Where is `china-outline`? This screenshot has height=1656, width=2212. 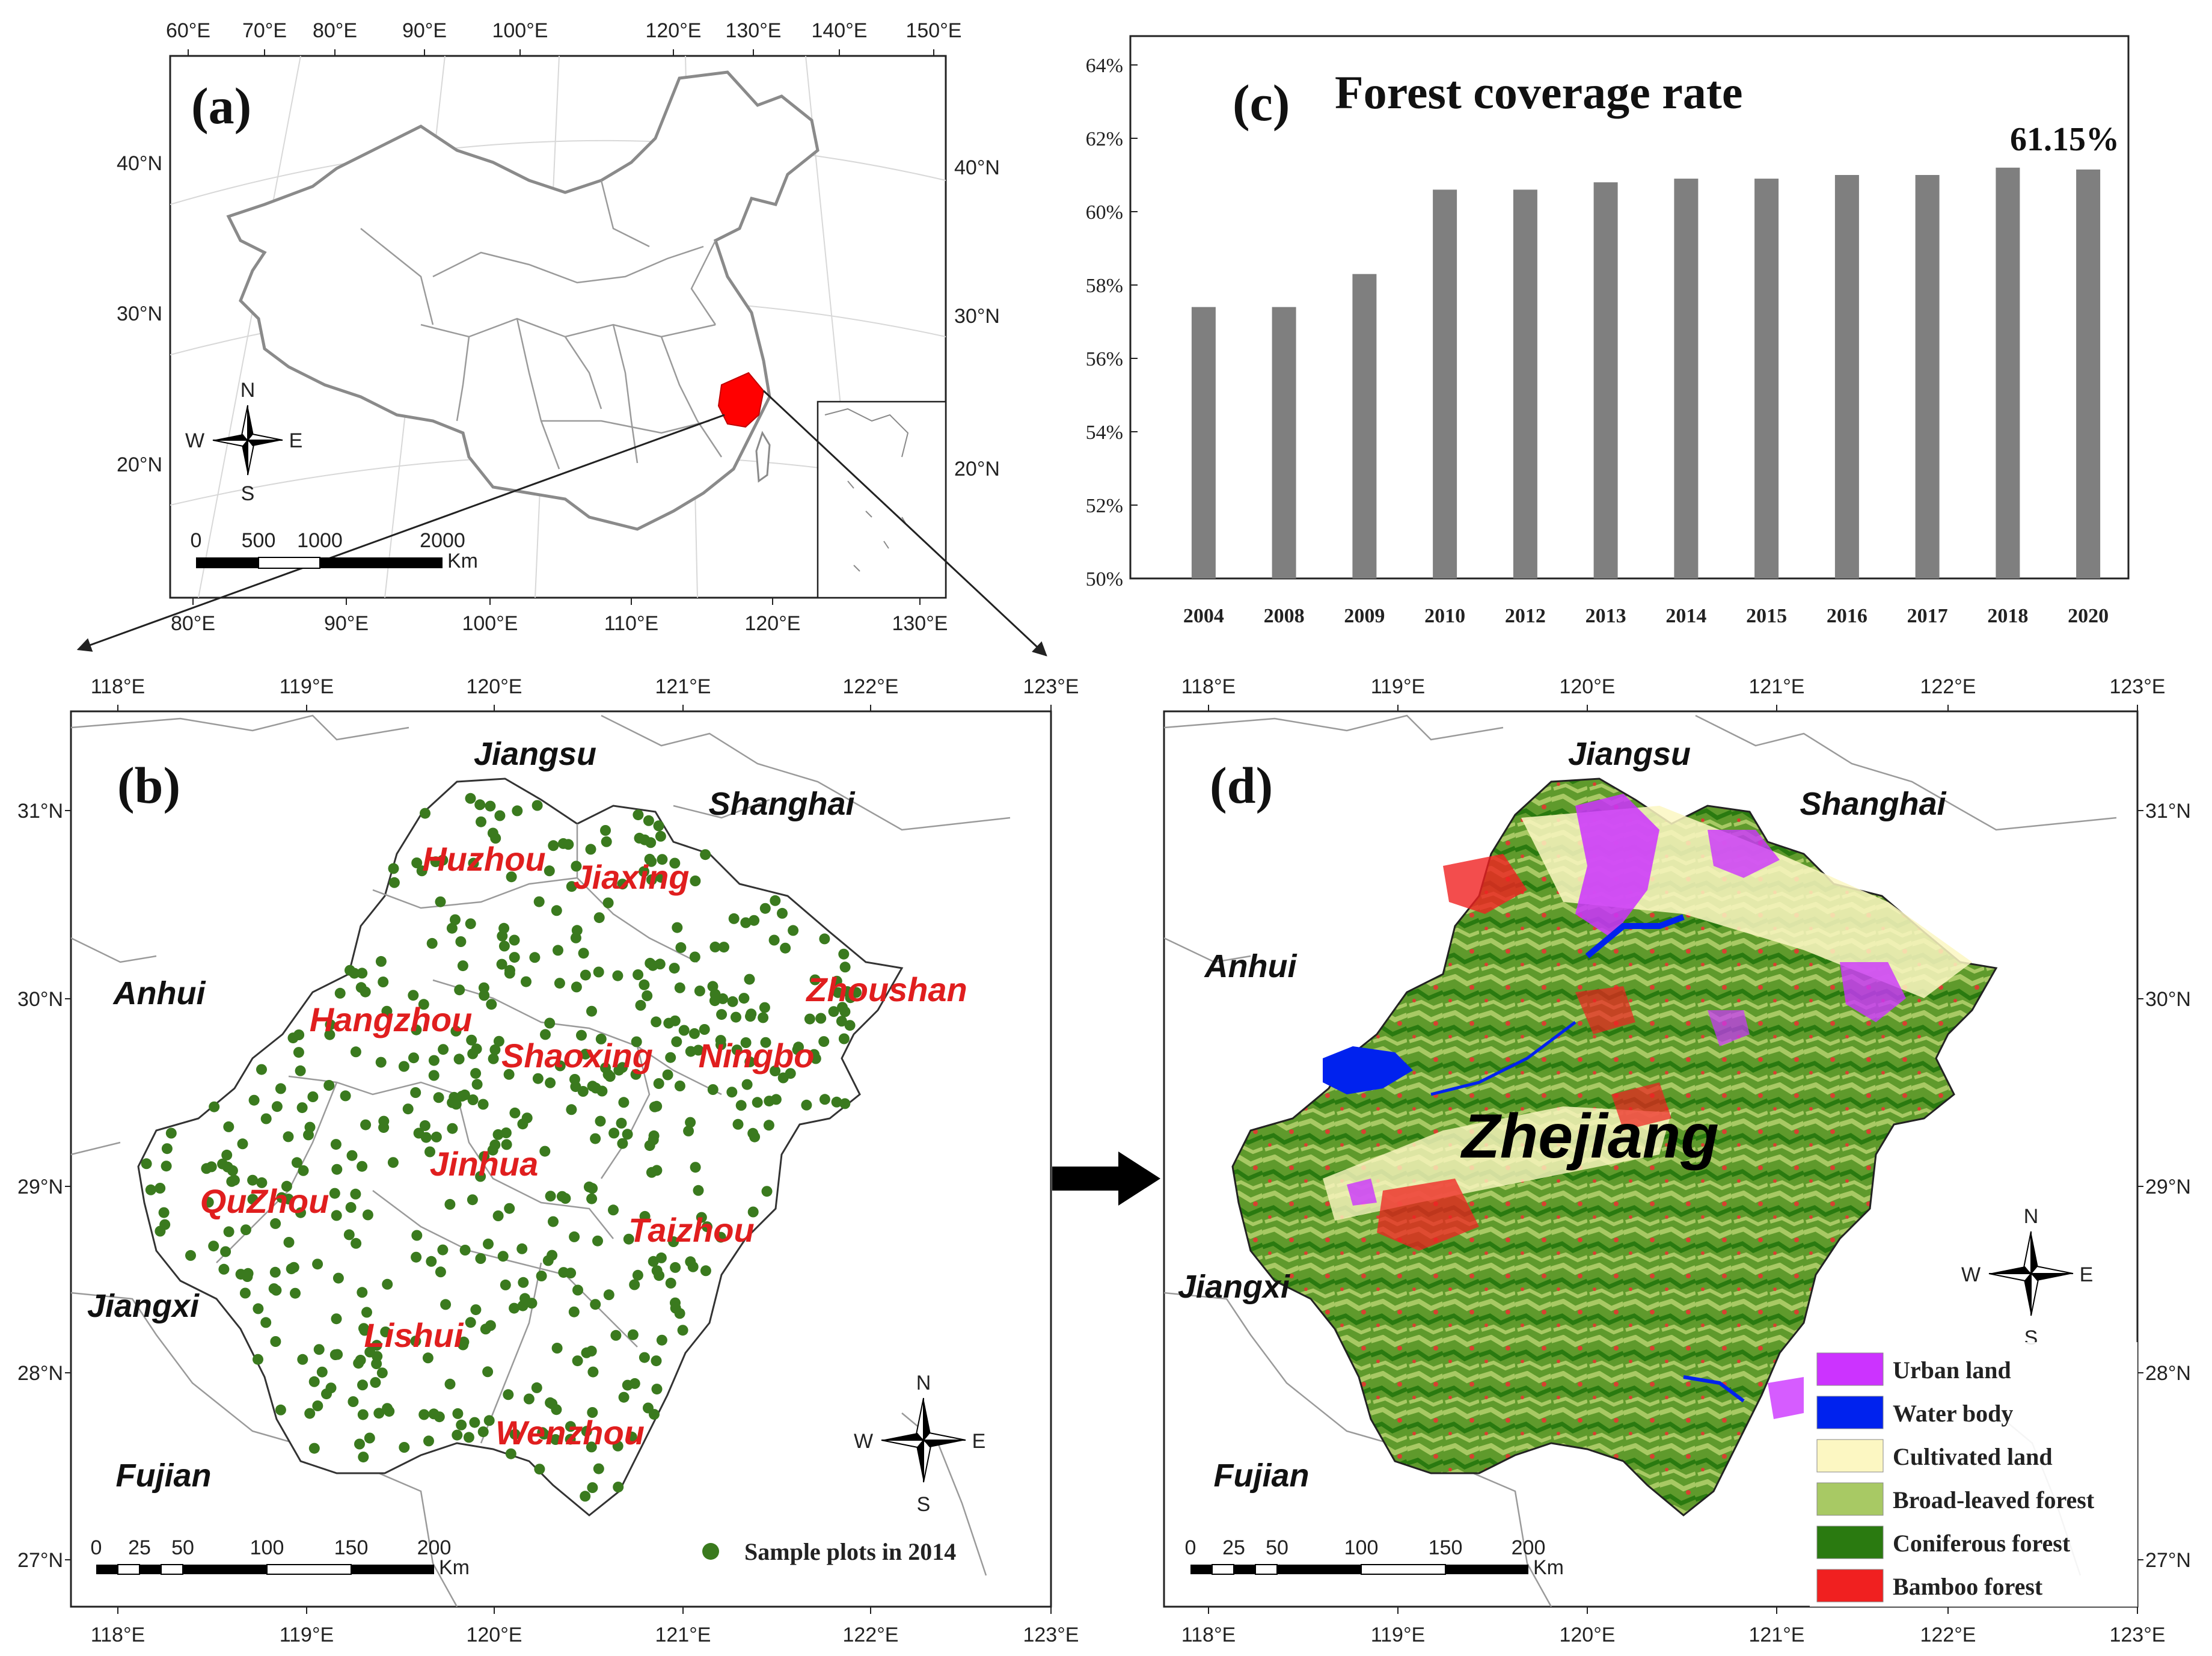
china-outline is located at coordinates (523, 300).